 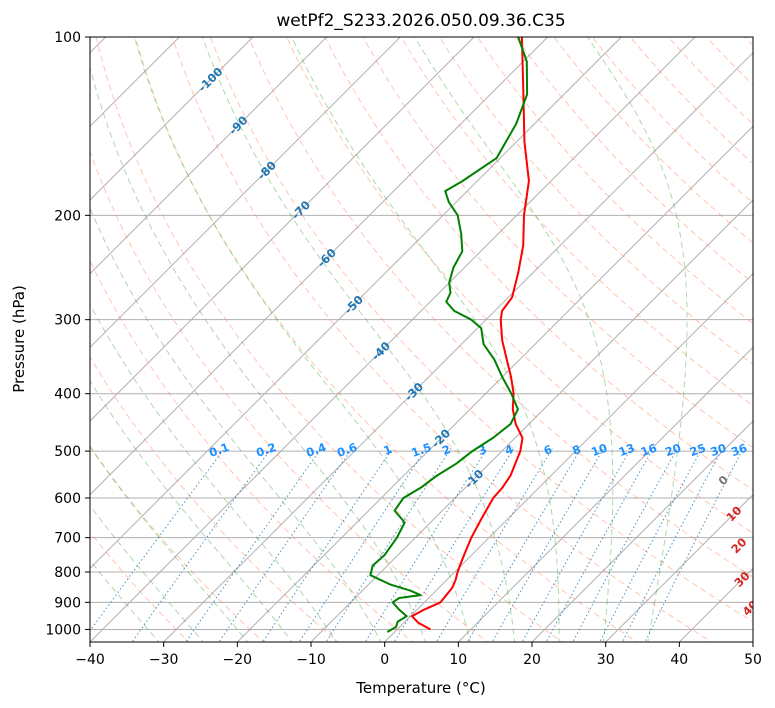 What do you see at coordinates (347, 450) in the screenshot?
I see `mixing-ratio-label: 0.6` at bounding box center [347, 450].